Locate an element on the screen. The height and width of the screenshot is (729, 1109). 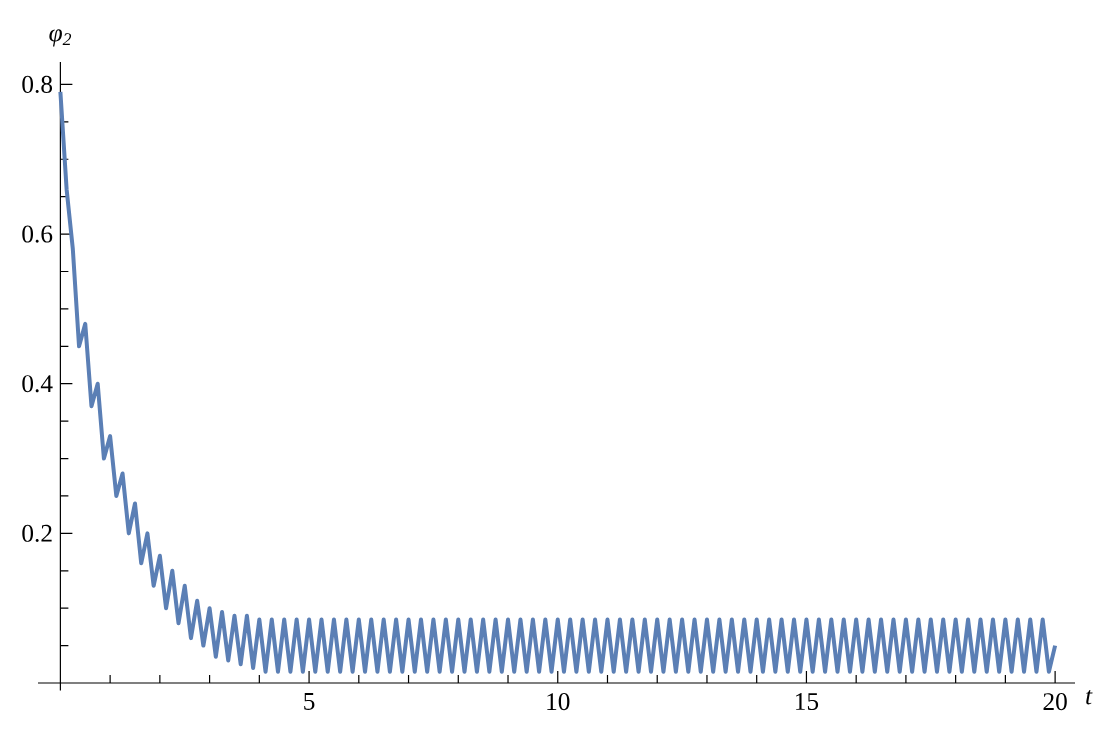
x-tick-label: 5 is located at coordinates (309, 701).